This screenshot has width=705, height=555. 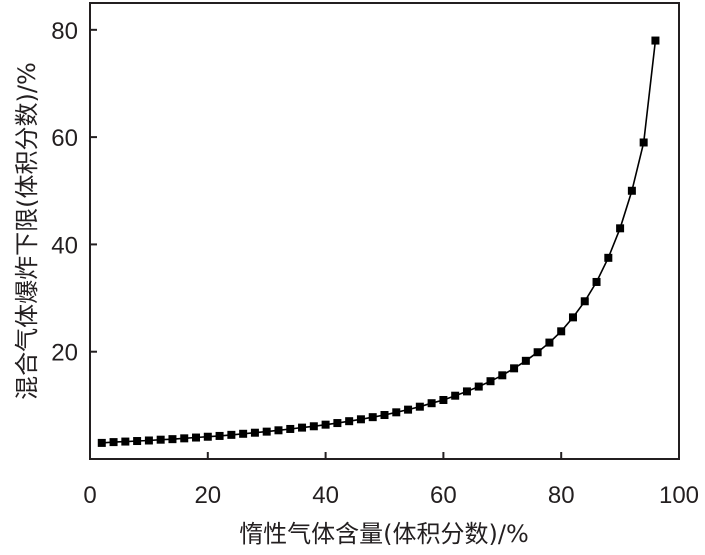 What do you see at coordinates (64, 353) in the screenshot?
I see `y-tick-label: 20` at bounding box center [64, 353].